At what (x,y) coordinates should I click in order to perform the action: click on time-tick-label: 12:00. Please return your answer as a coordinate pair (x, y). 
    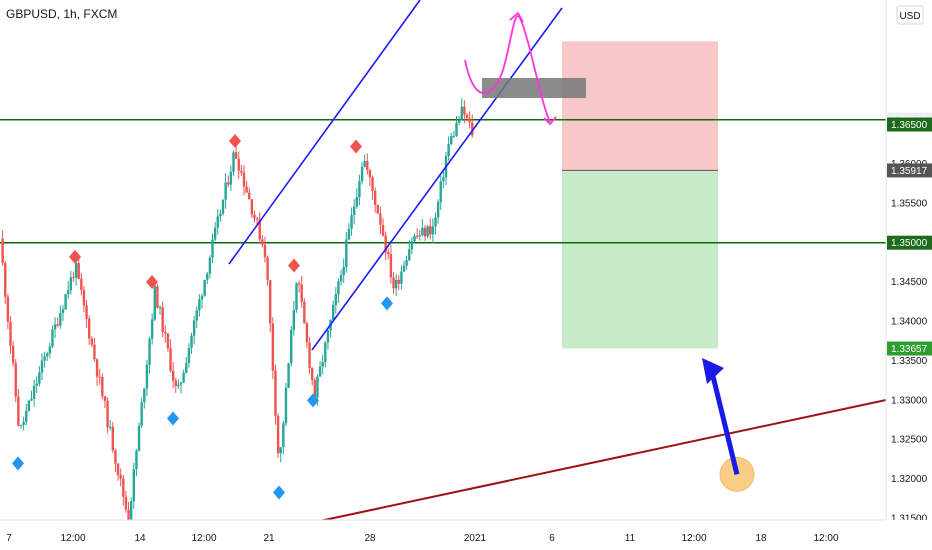
    Looking at the image, I should click on (72, 538).